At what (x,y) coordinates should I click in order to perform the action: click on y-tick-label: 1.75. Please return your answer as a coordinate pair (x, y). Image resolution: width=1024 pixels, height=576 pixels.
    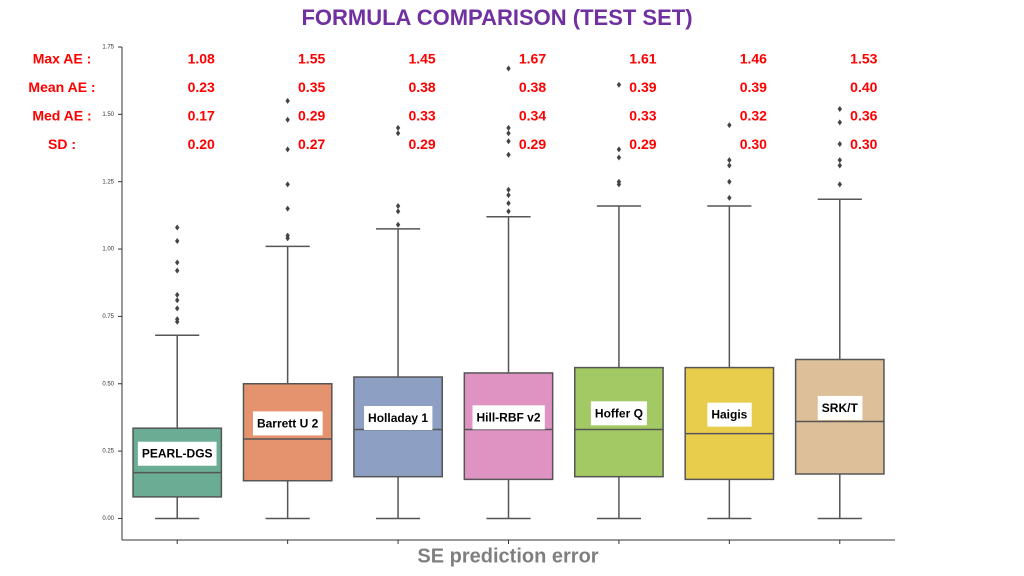
    Looking at the image, I should click on (108, 48).